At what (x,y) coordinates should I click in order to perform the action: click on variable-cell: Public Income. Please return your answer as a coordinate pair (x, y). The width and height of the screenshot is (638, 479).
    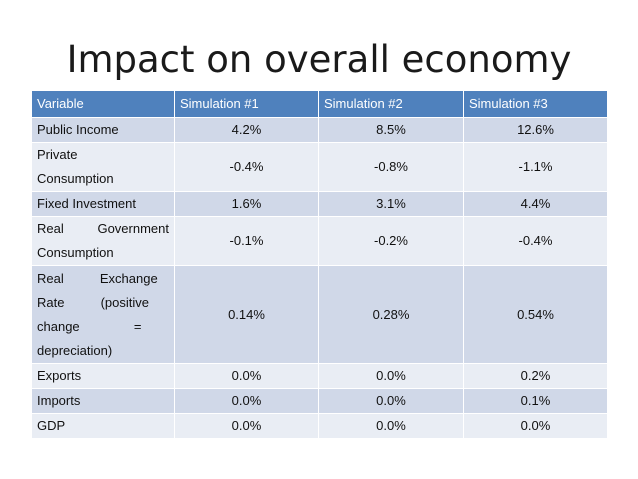
    Looking at the image, I should click on (103, 130).